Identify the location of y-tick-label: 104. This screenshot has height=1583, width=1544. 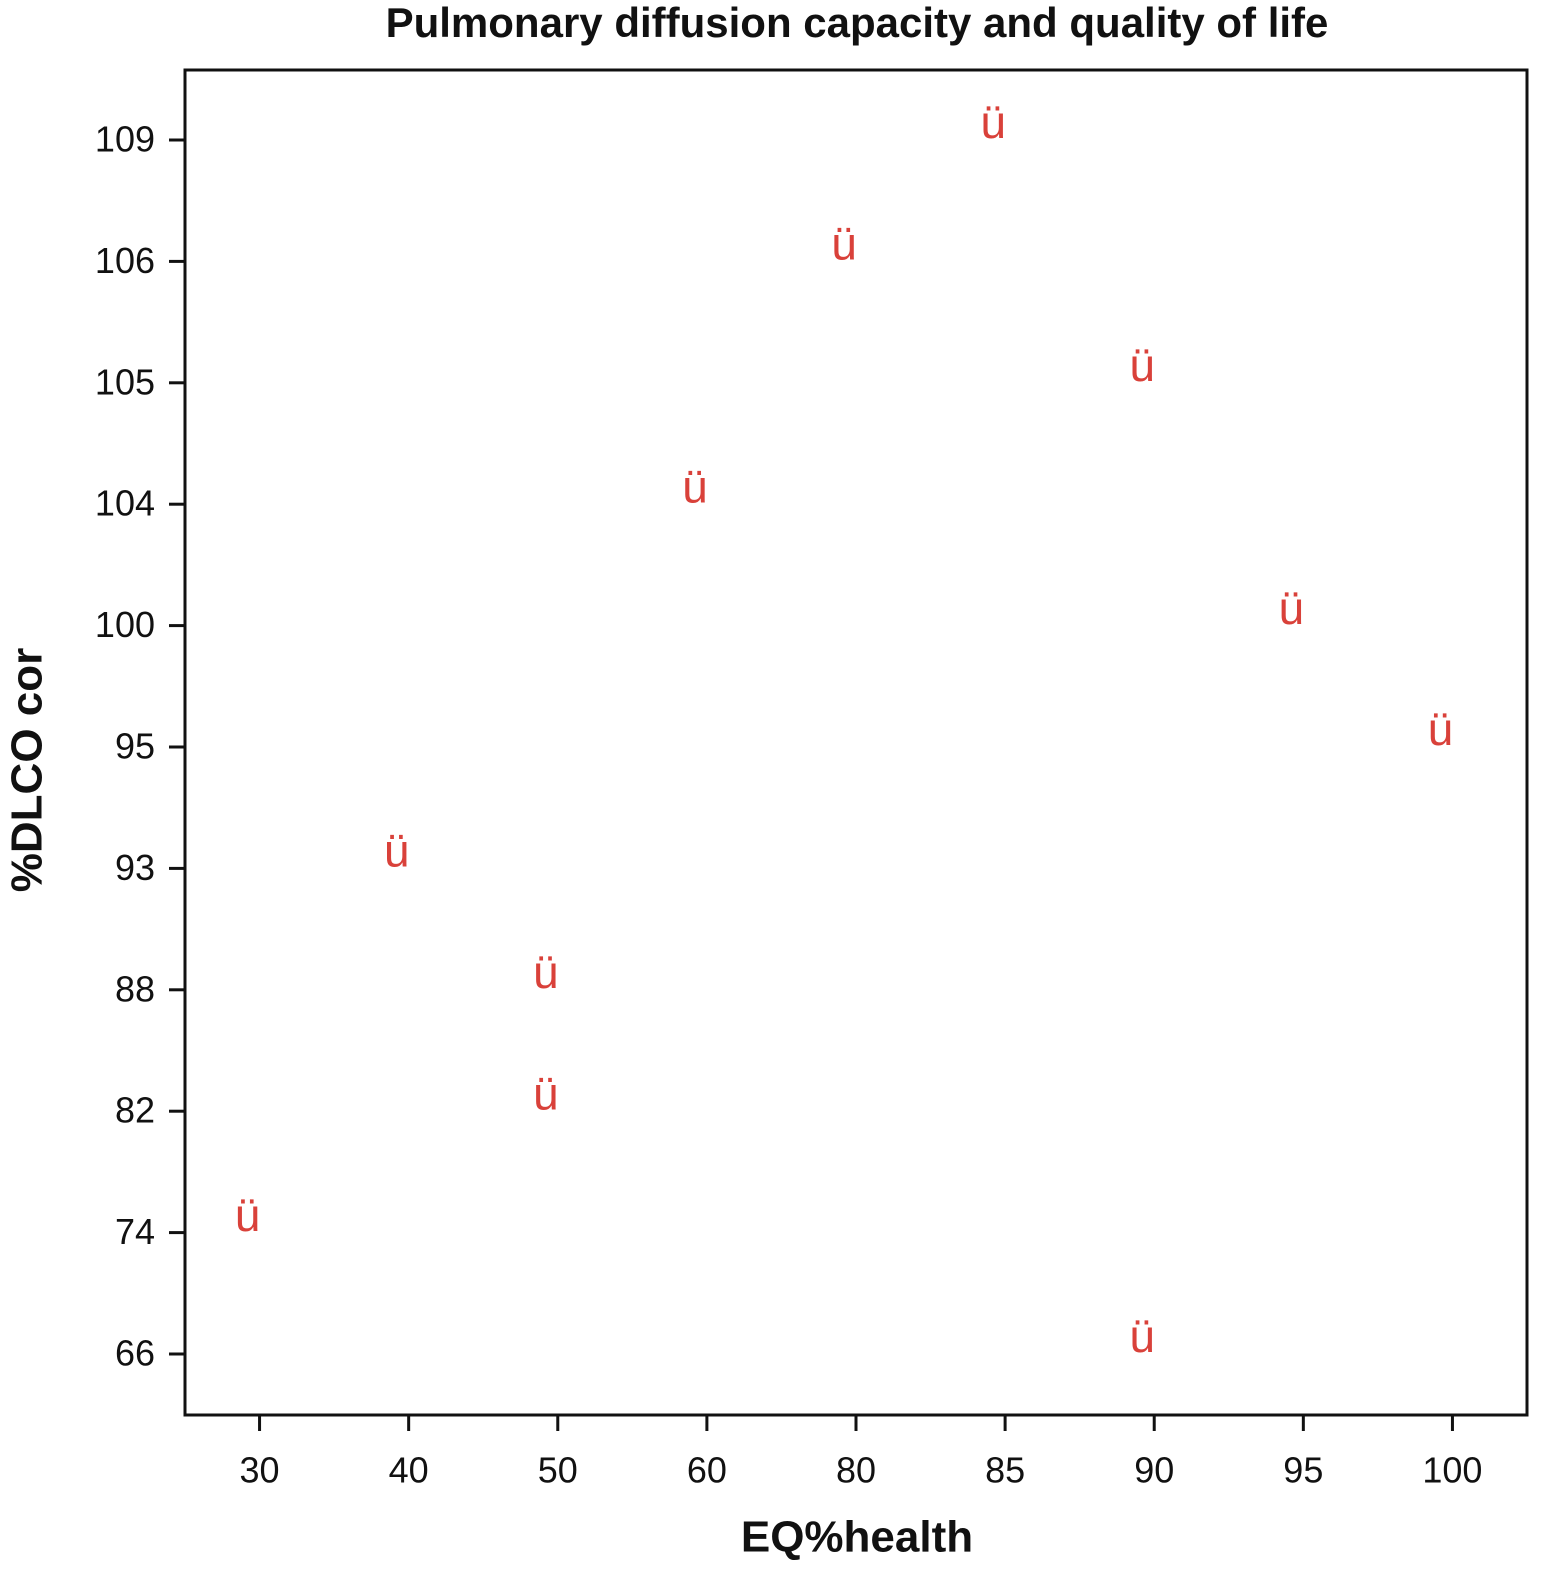
(125, 503).